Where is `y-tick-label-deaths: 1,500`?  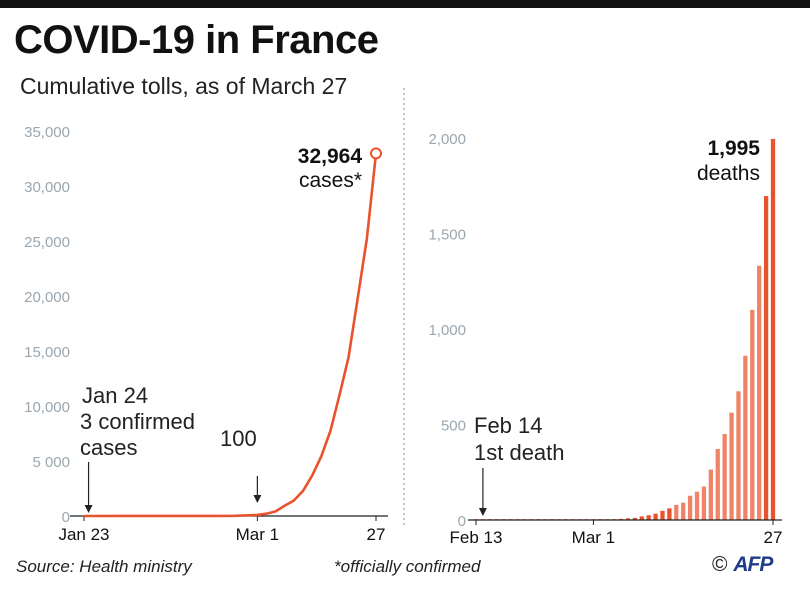
y-tick-label-deaths: 1,500 is located at coordinates (447, 235).